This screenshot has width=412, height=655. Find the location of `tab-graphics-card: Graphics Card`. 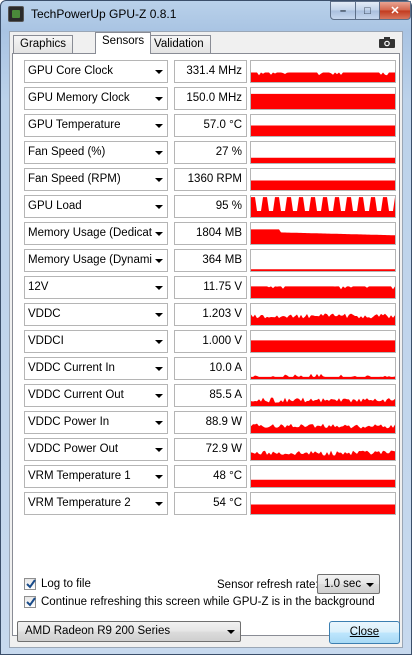

tab-graphics-card: Graphics Card is located at coordinates (43, 50).